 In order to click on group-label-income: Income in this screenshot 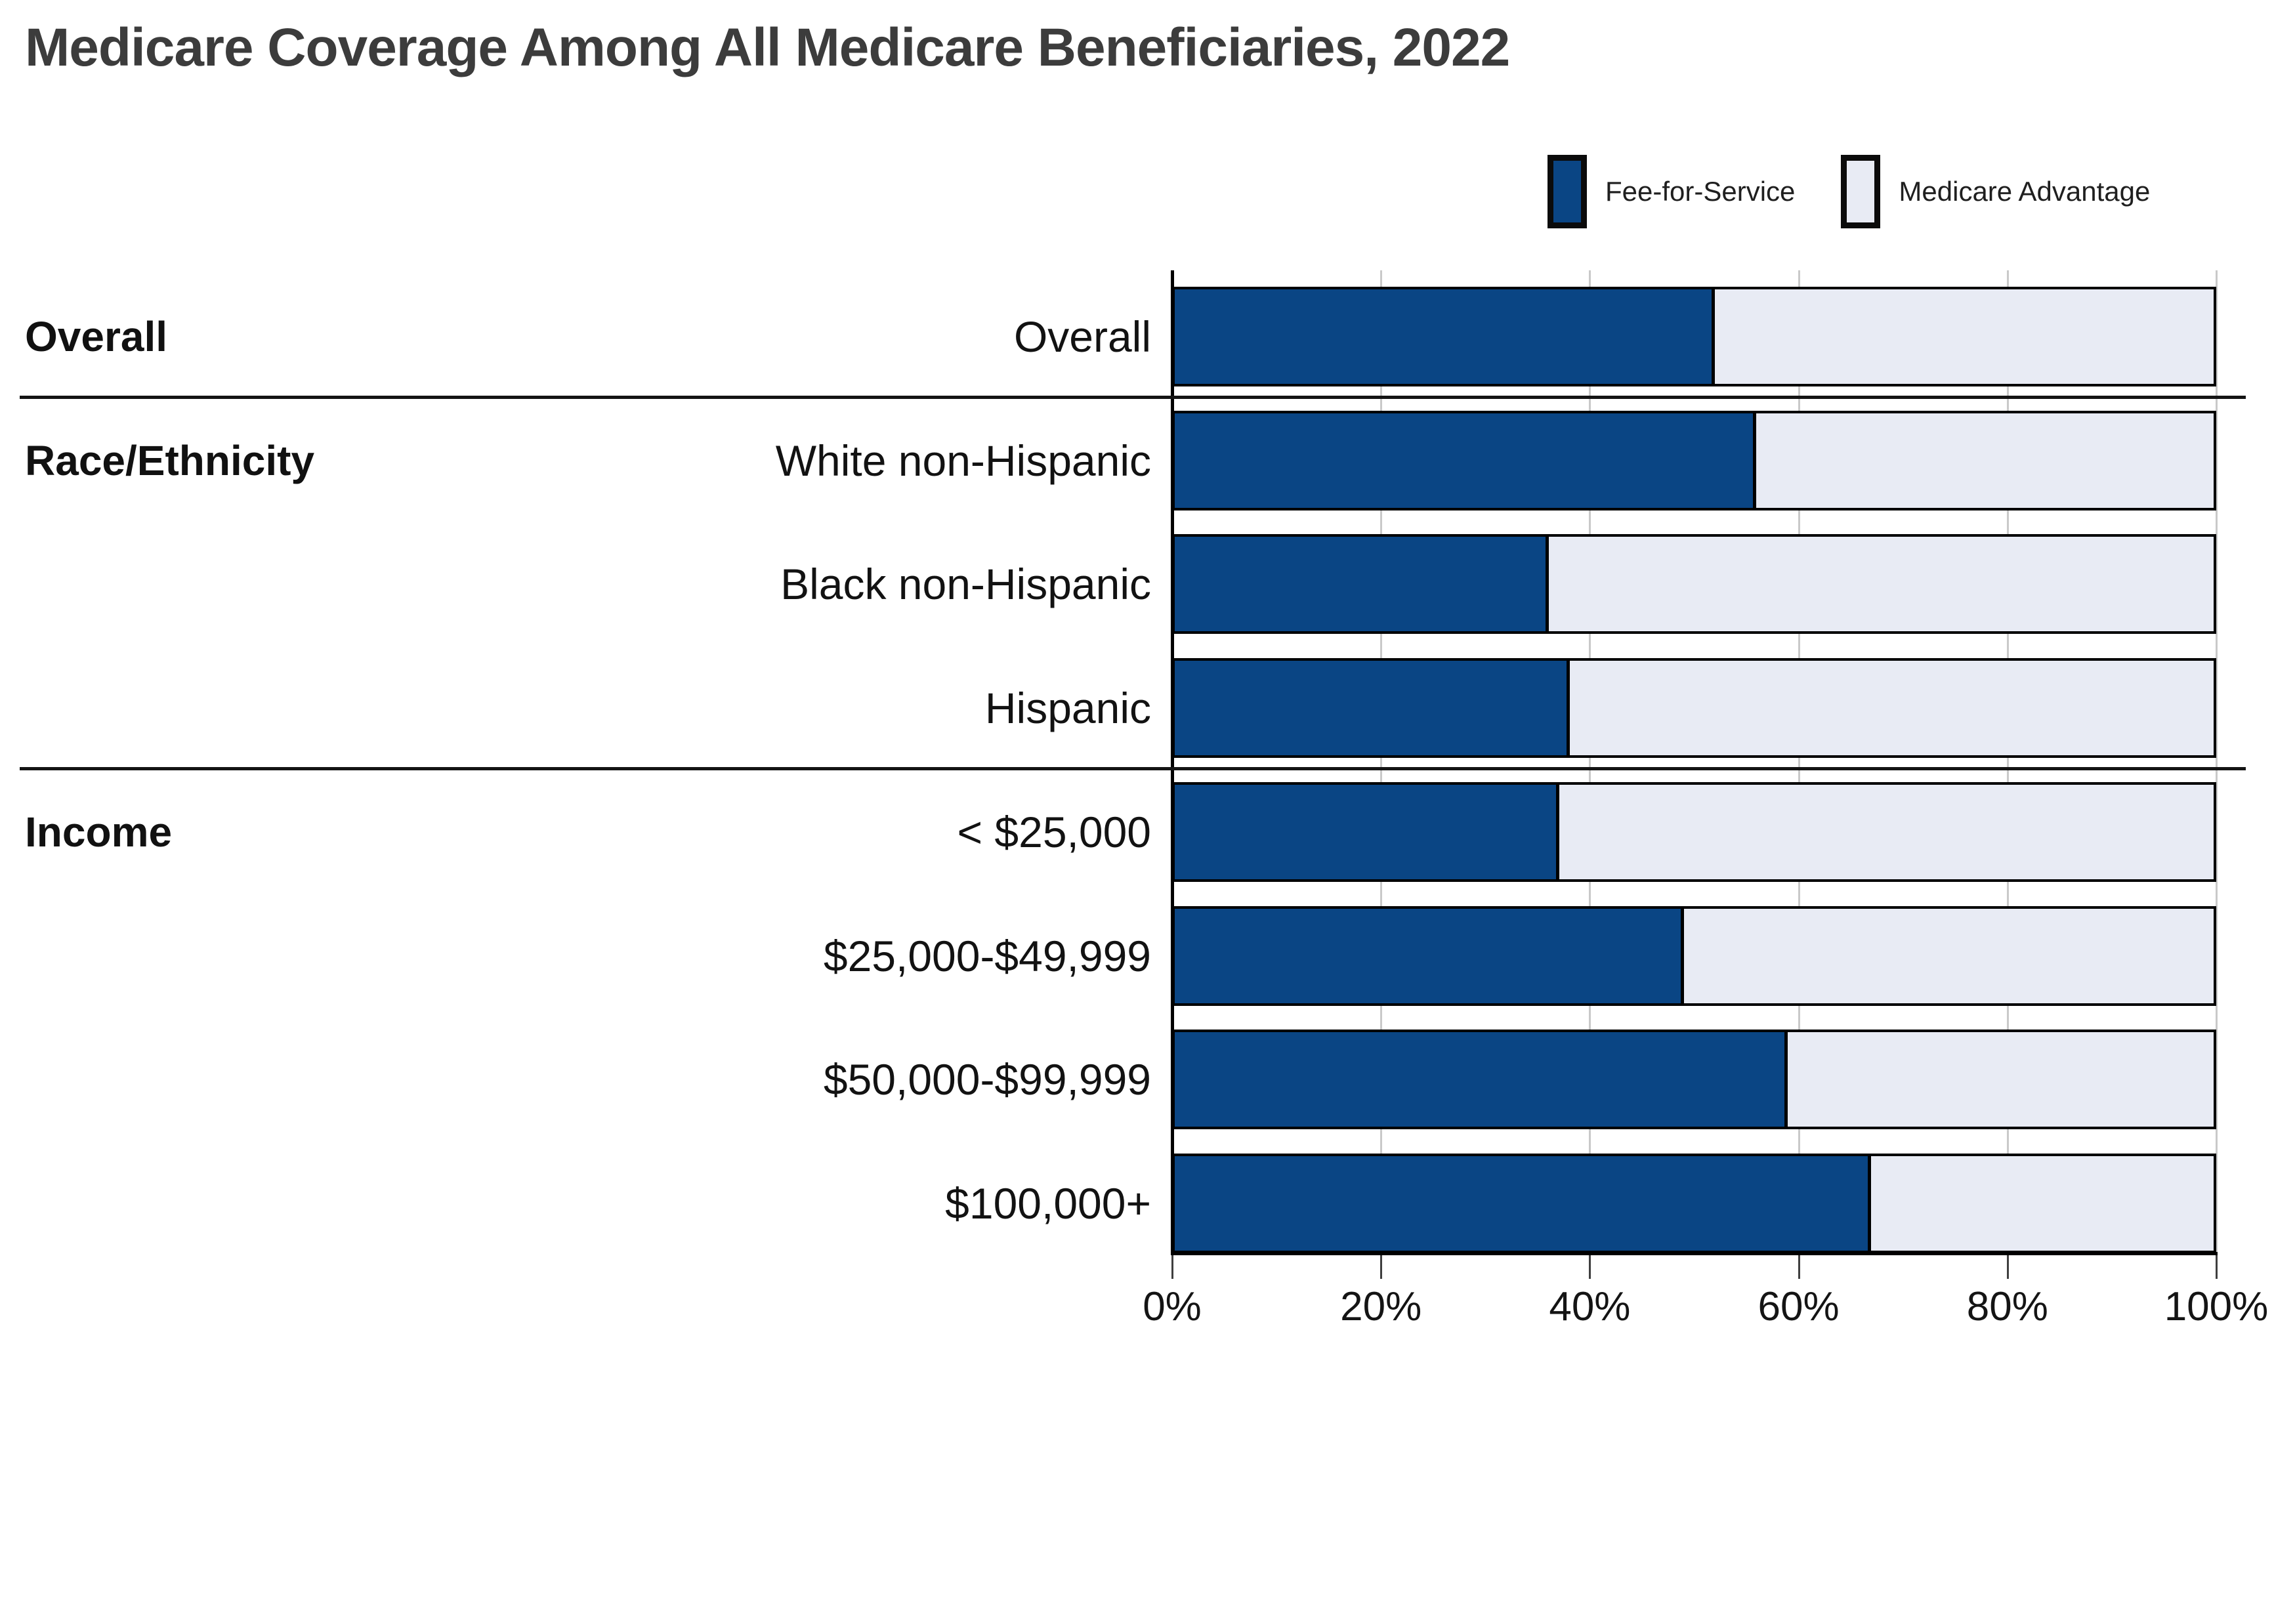, I will do `click(99, 832)`.